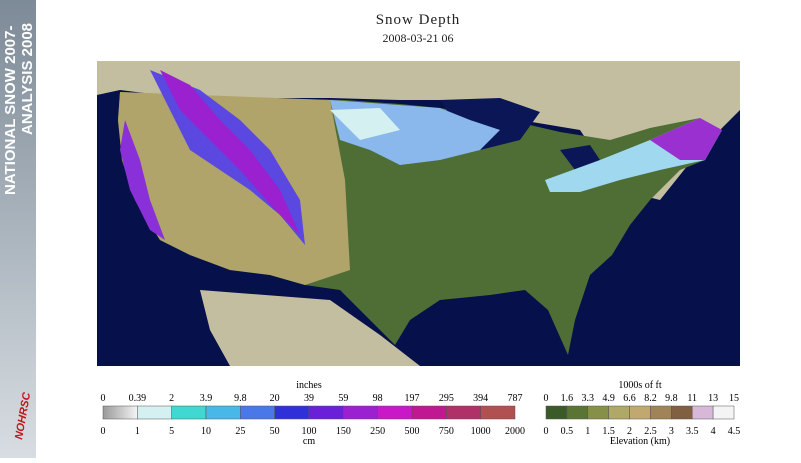 Image resolution: width=801 pixels, height=463 pixels. I want to click on tick-label: 20, so click(275, 398).